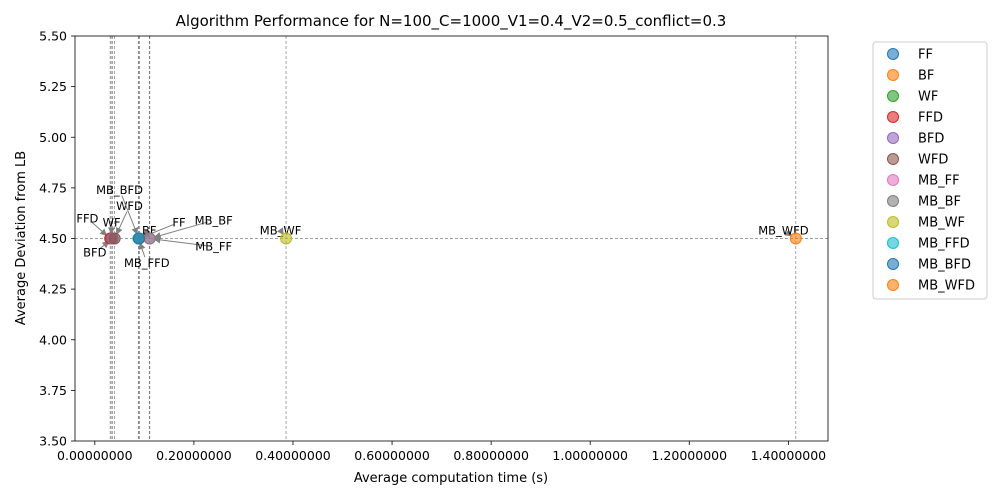 This screenshot has width=1000, height=500. Describe the element at coordinates (111, 231) in the screenshot. I see `annotation-arrowhead-wf` at that location.